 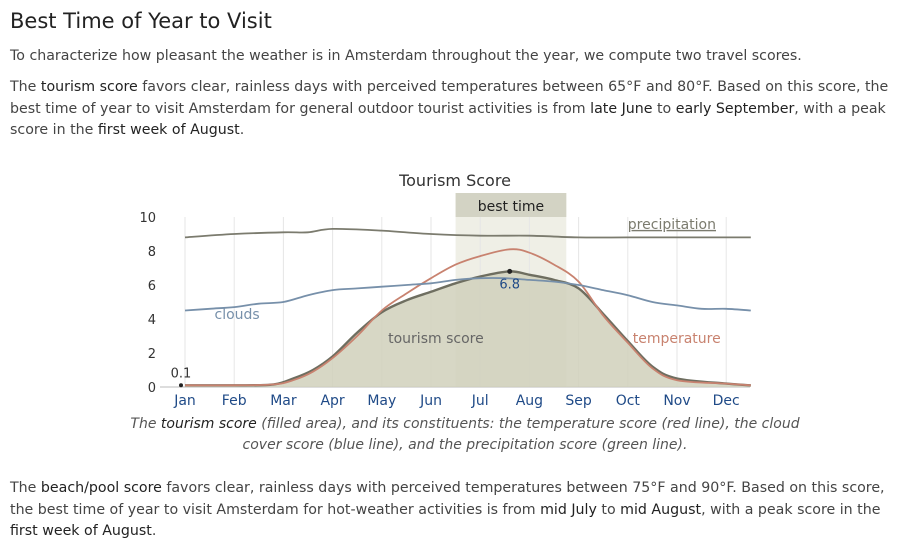 What do you see at coordinates (676, 401) in the screenshot?
I see `x-tick-nov: Nov` at bounding box center [676, 401].